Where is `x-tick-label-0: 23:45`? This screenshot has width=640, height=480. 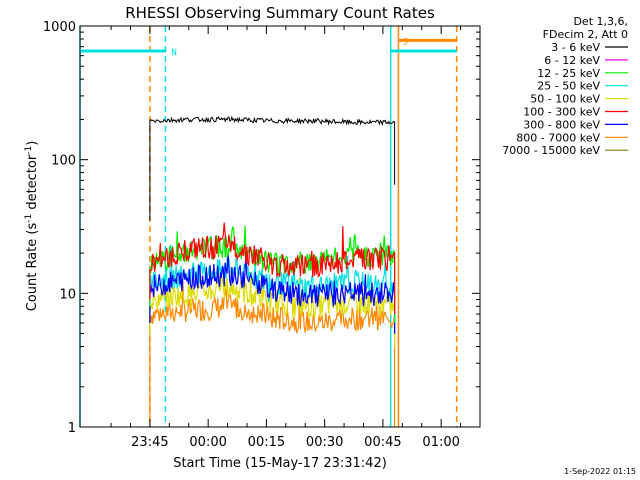 x-tick-label-0: 23:45 is located at coordinates (149, 442).